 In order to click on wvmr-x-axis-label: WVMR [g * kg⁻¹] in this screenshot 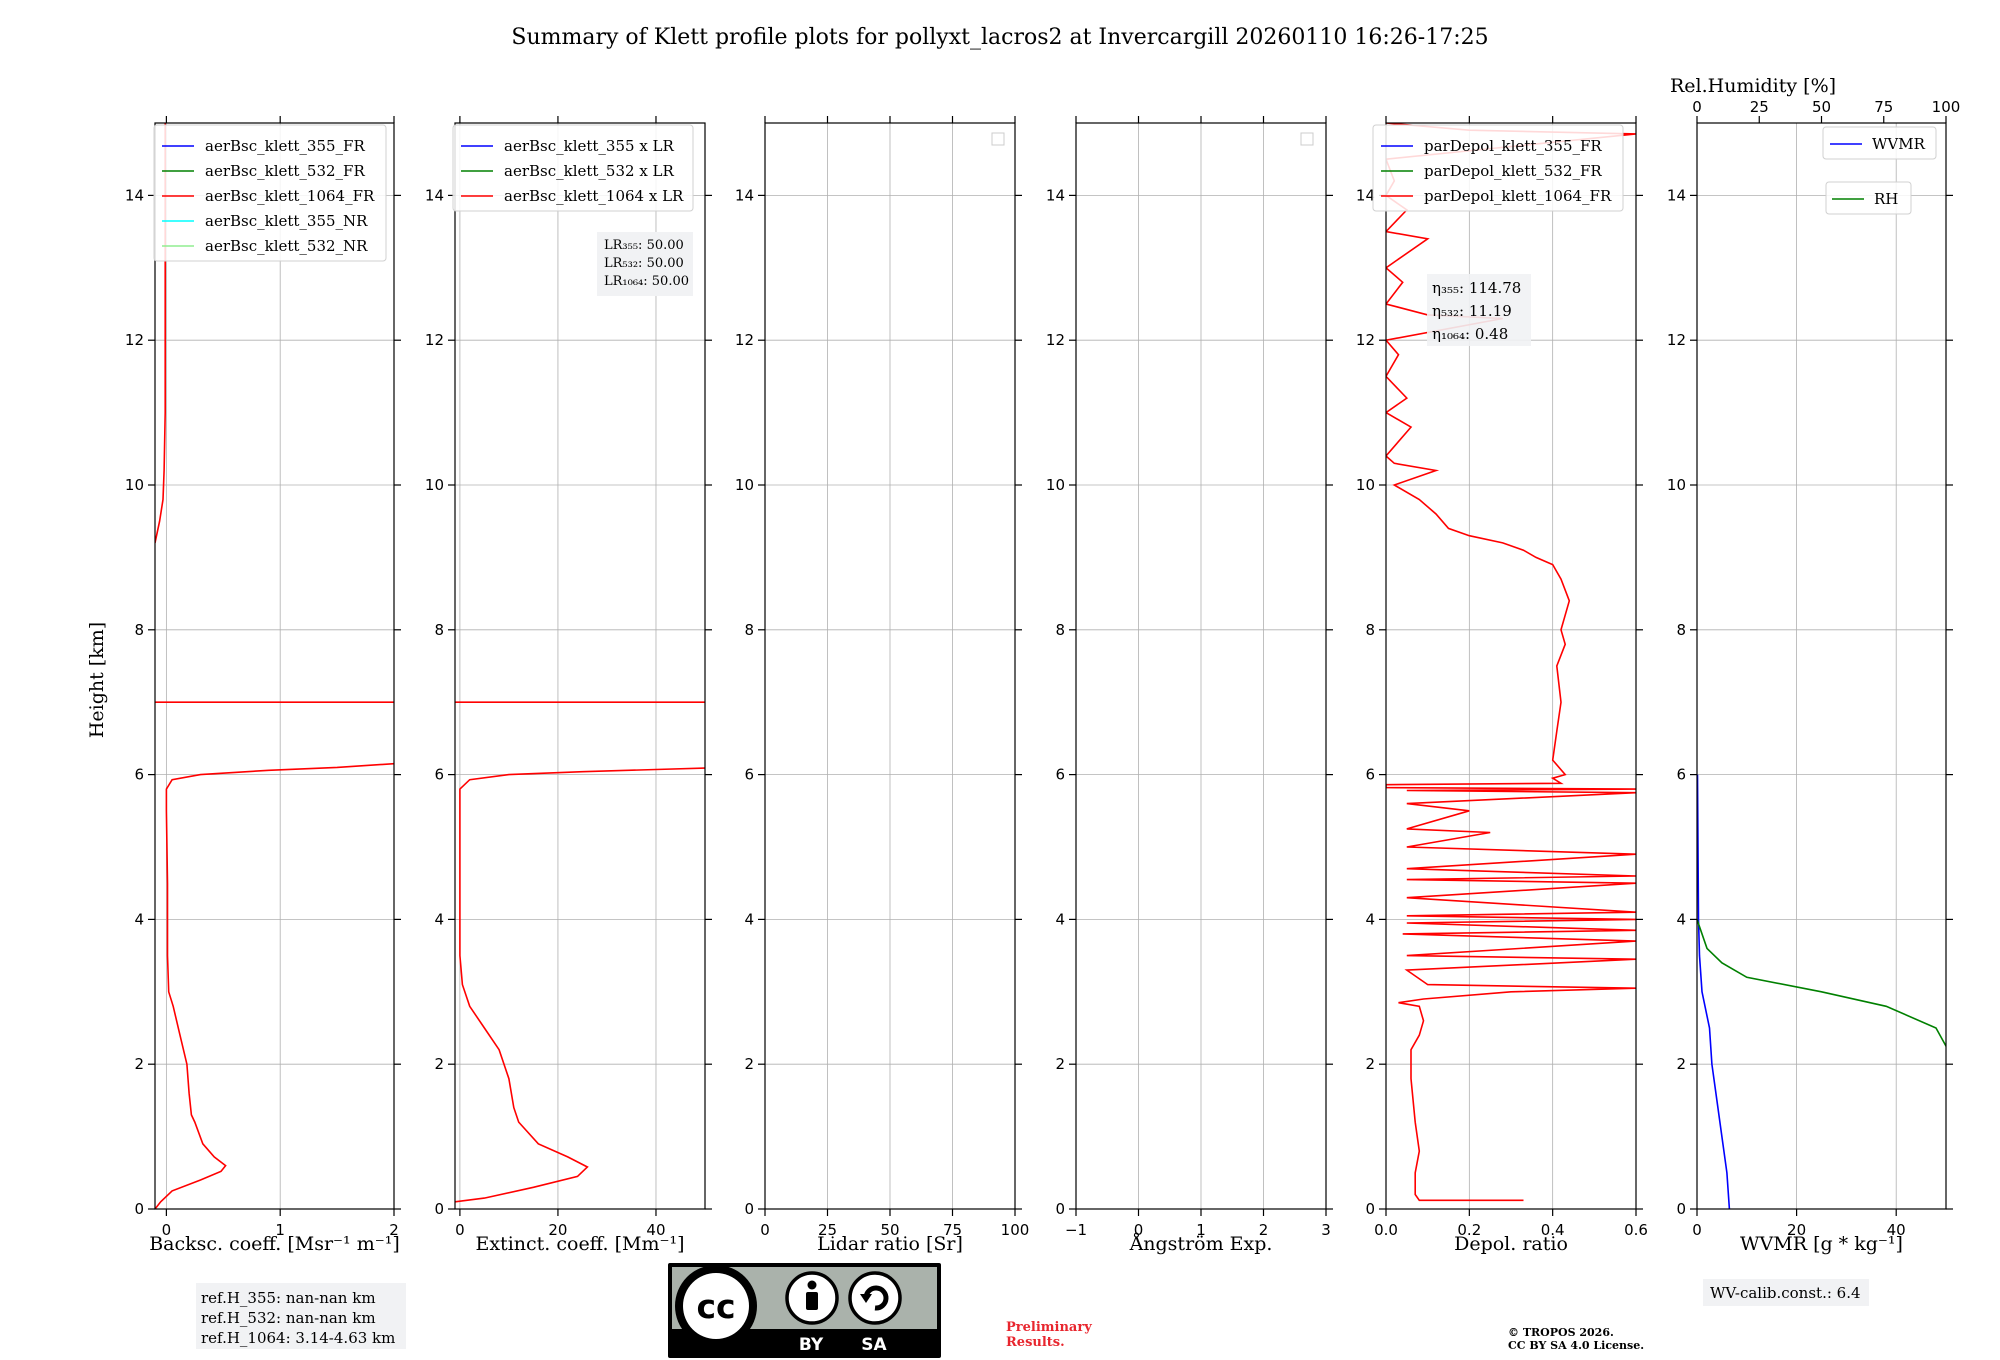, I will do `click(1821, 1244)`.